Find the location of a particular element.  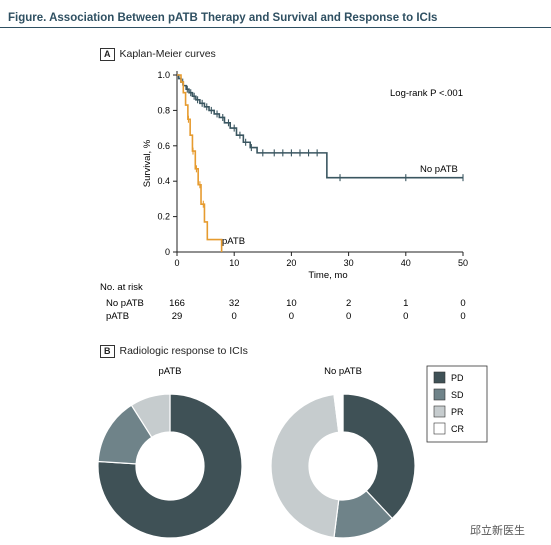

x-tick-label: 40 is located at coordinates (406, 263).